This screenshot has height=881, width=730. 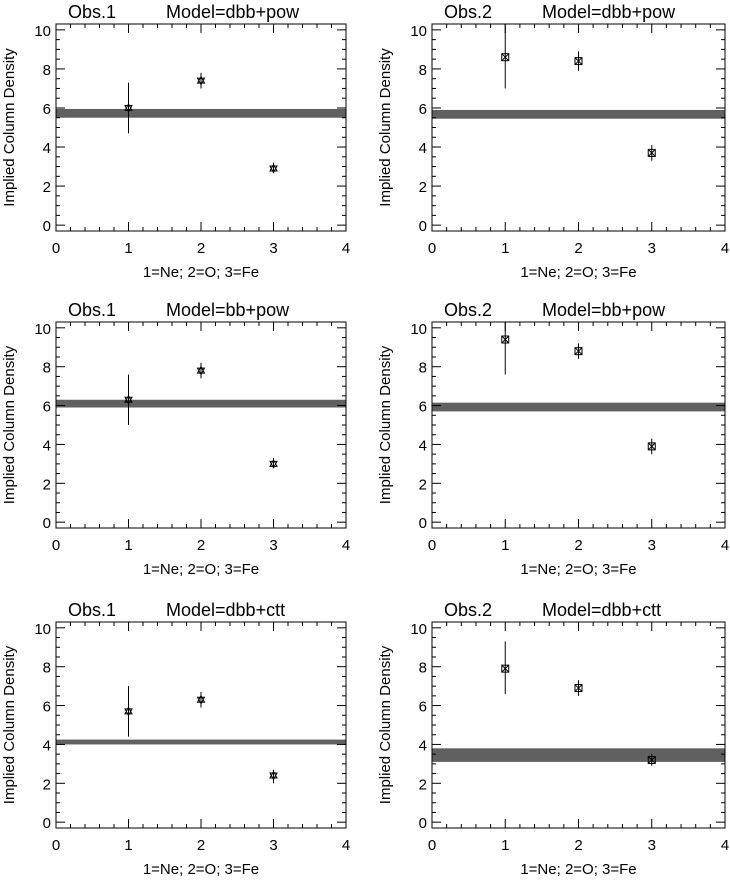 I want to click on panel-title-model: Model=dbb+pow, so click(x=609, y=12).